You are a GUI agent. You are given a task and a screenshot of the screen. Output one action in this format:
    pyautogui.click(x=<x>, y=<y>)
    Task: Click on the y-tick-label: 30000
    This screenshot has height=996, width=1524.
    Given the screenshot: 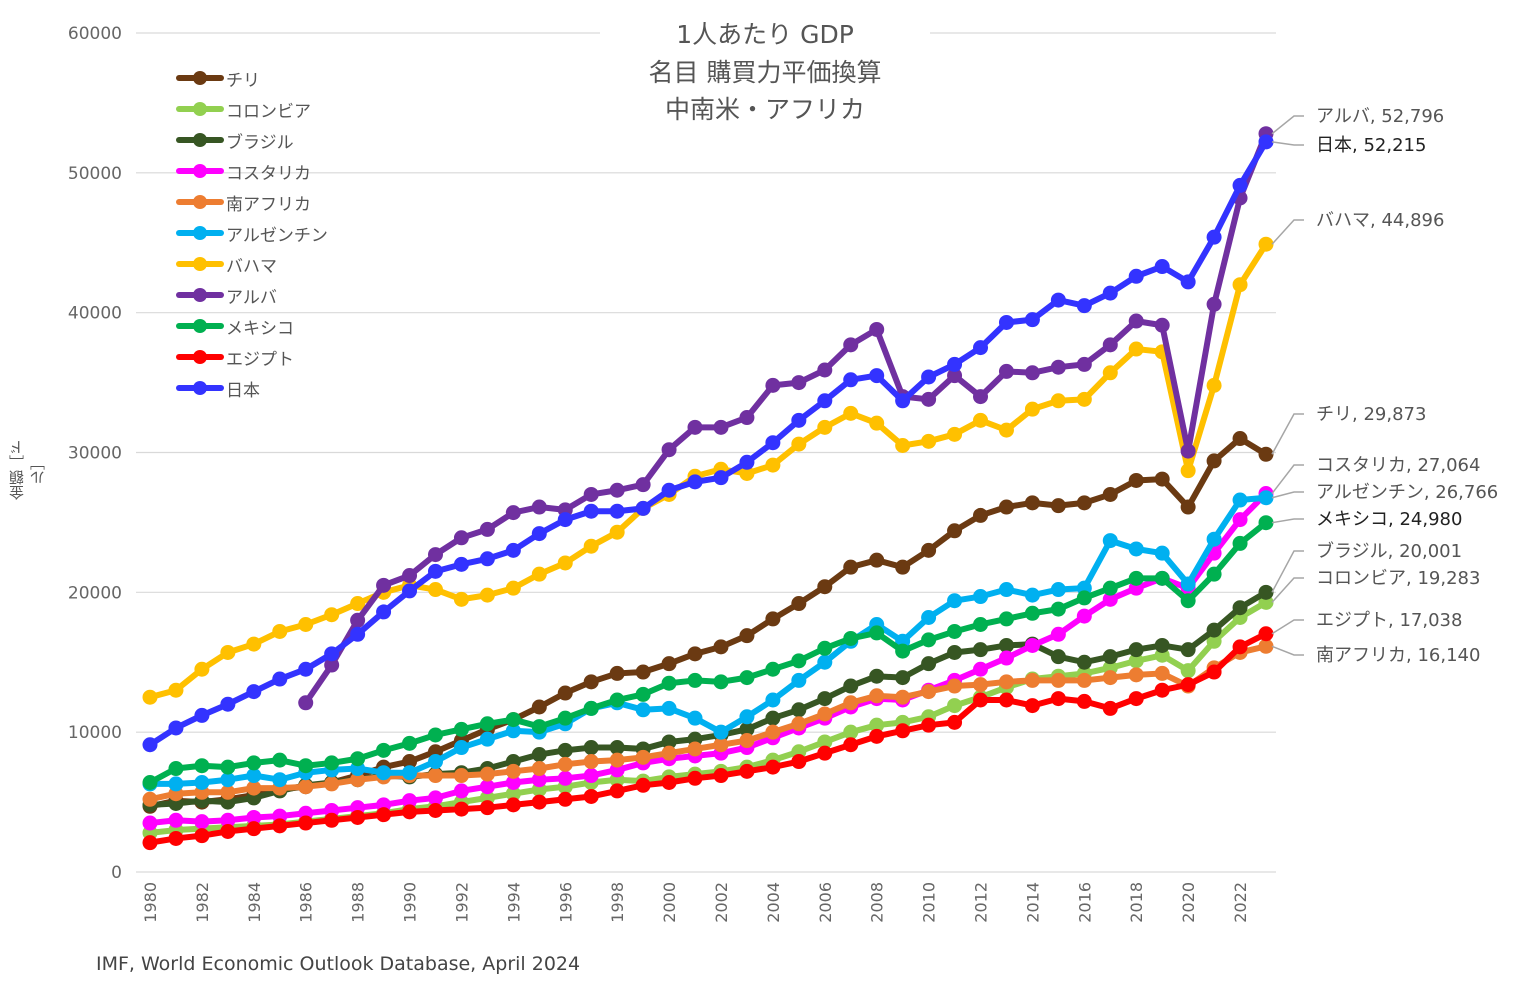 What is the action you would take?
    pyautogui.click(x=95, y=454)
    